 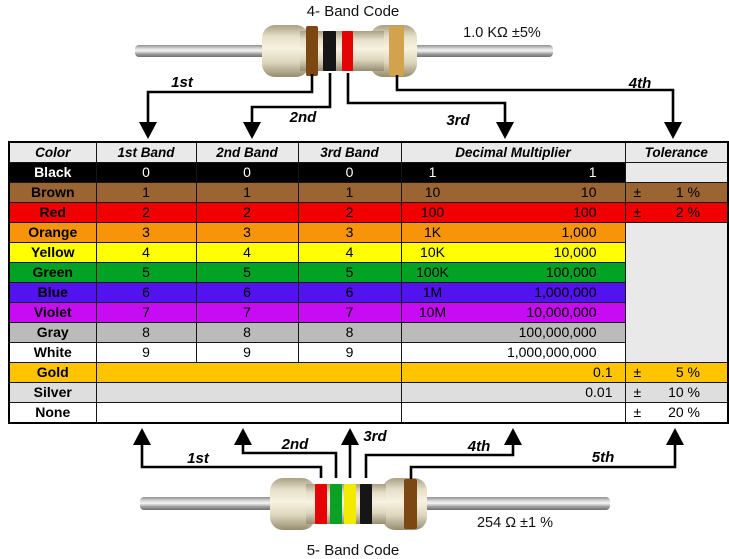 I want to click on band1-value-cell: 6, so click(x=146, y=292).